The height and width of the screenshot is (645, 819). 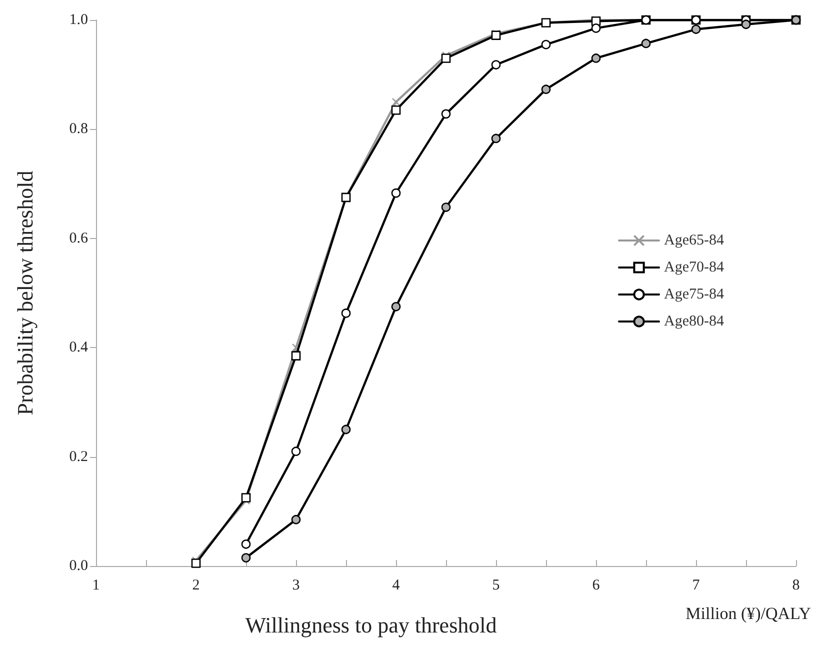 What do you see at coordinates (396, 586) in the screenshot?
I see `x-tick-label: 4` at bounding box center [396, 586].